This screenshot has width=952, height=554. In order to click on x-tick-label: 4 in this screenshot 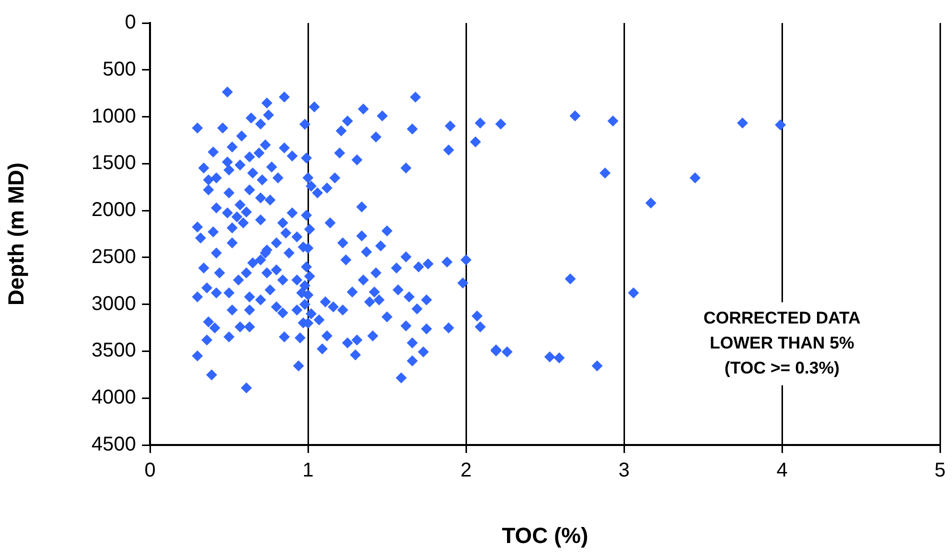, I will do `click(782, 471)`.